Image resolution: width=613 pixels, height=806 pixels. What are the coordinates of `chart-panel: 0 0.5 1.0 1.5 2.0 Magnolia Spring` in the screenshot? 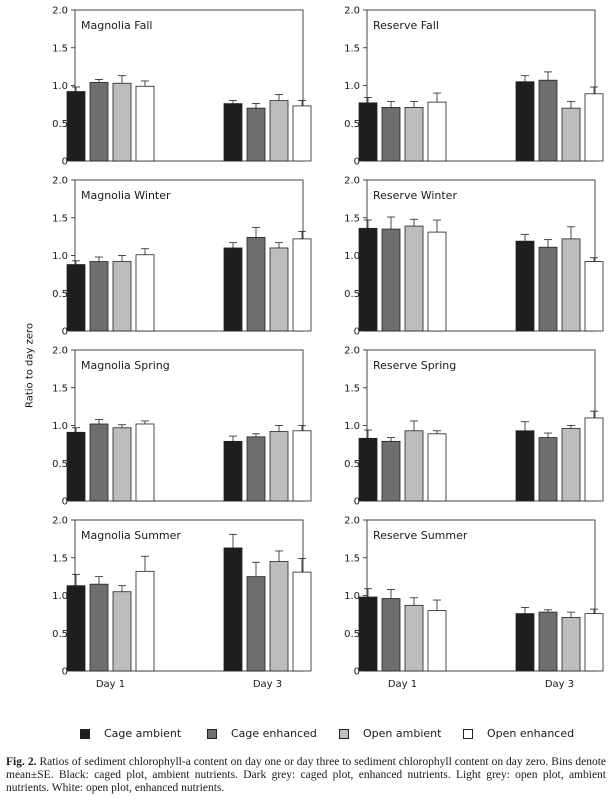 It's located at (182, 427).